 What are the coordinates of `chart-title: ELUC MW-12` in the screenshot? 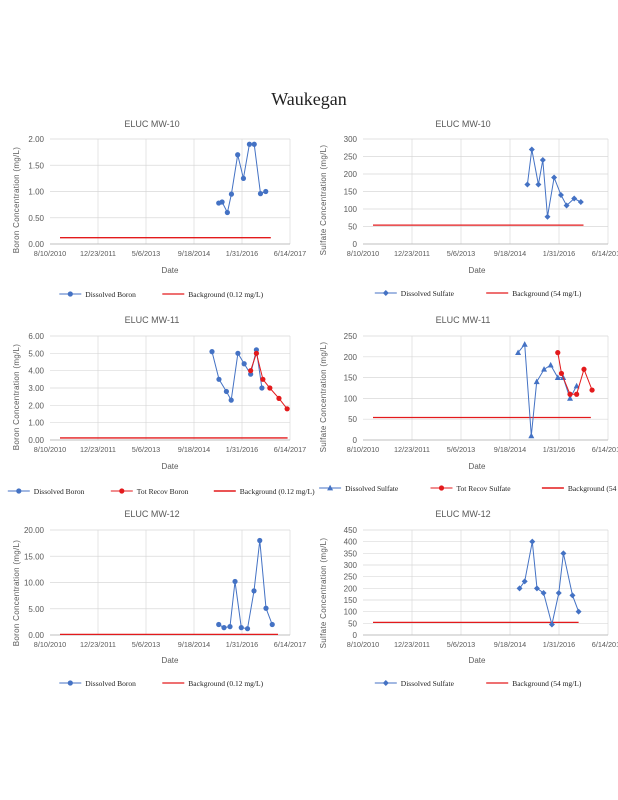 It's located at (151, 514).